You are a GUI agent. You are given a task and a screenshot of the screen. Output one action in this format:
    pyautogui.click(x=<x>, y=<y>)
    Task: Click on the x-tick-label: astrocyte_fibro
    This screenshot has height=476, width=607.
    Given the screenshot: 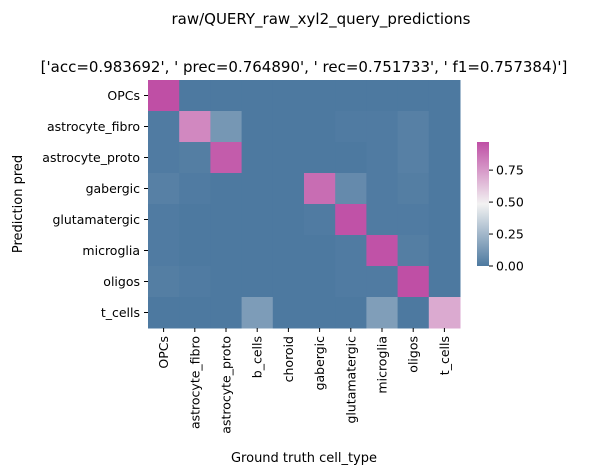 What is the action you would take?
    pyautogui.click(x=194, y=382)
    